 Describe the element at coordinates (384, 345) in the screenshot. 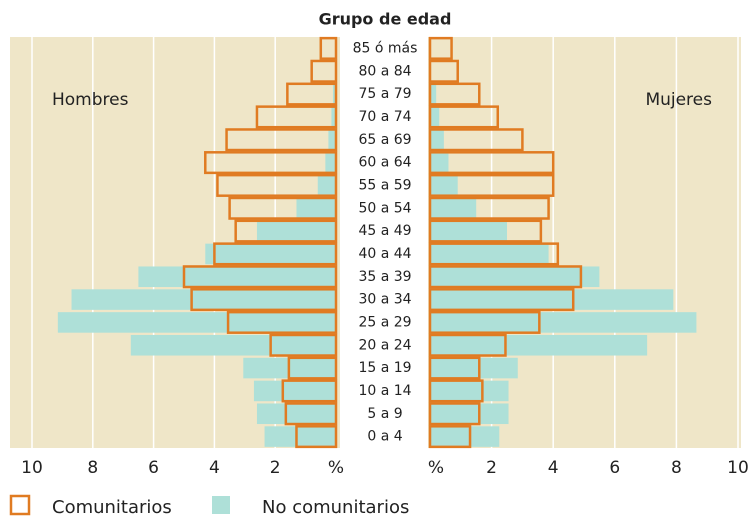

I see `category-label: 20 a 24` at that location.